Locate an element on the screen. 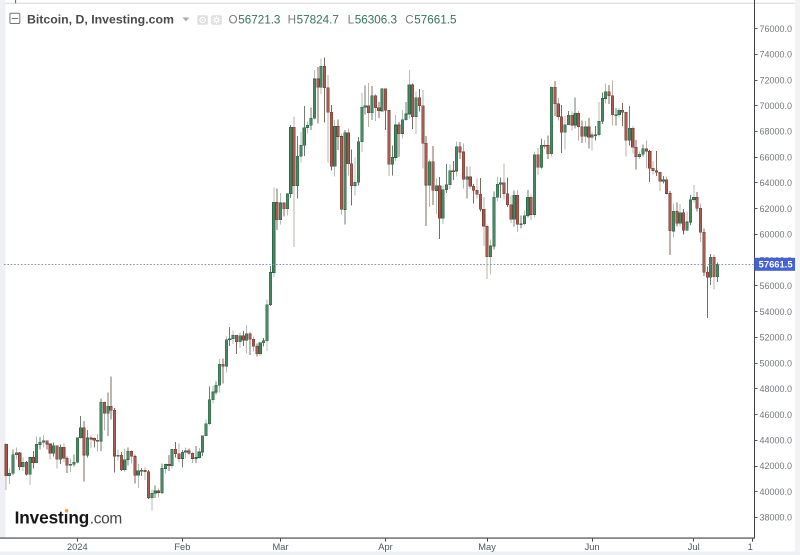 The width and height of the screenshot is (800, 555). svg-text: 57661.5 is located at coordinates (776, 264).